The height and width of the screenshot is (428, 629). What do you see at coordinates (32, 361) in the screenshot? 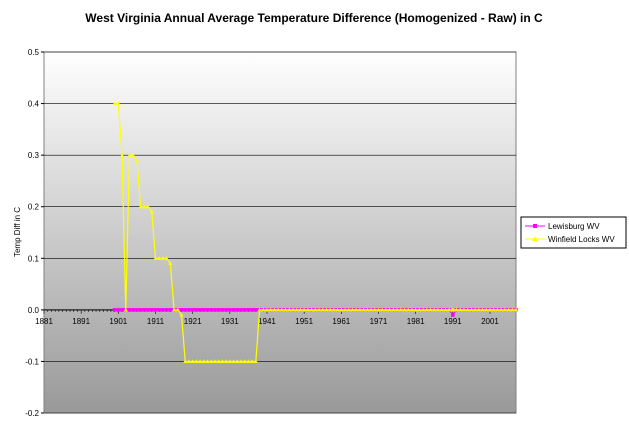
I see `y-tick-label: -0.1` at bounding box center [32, 361].